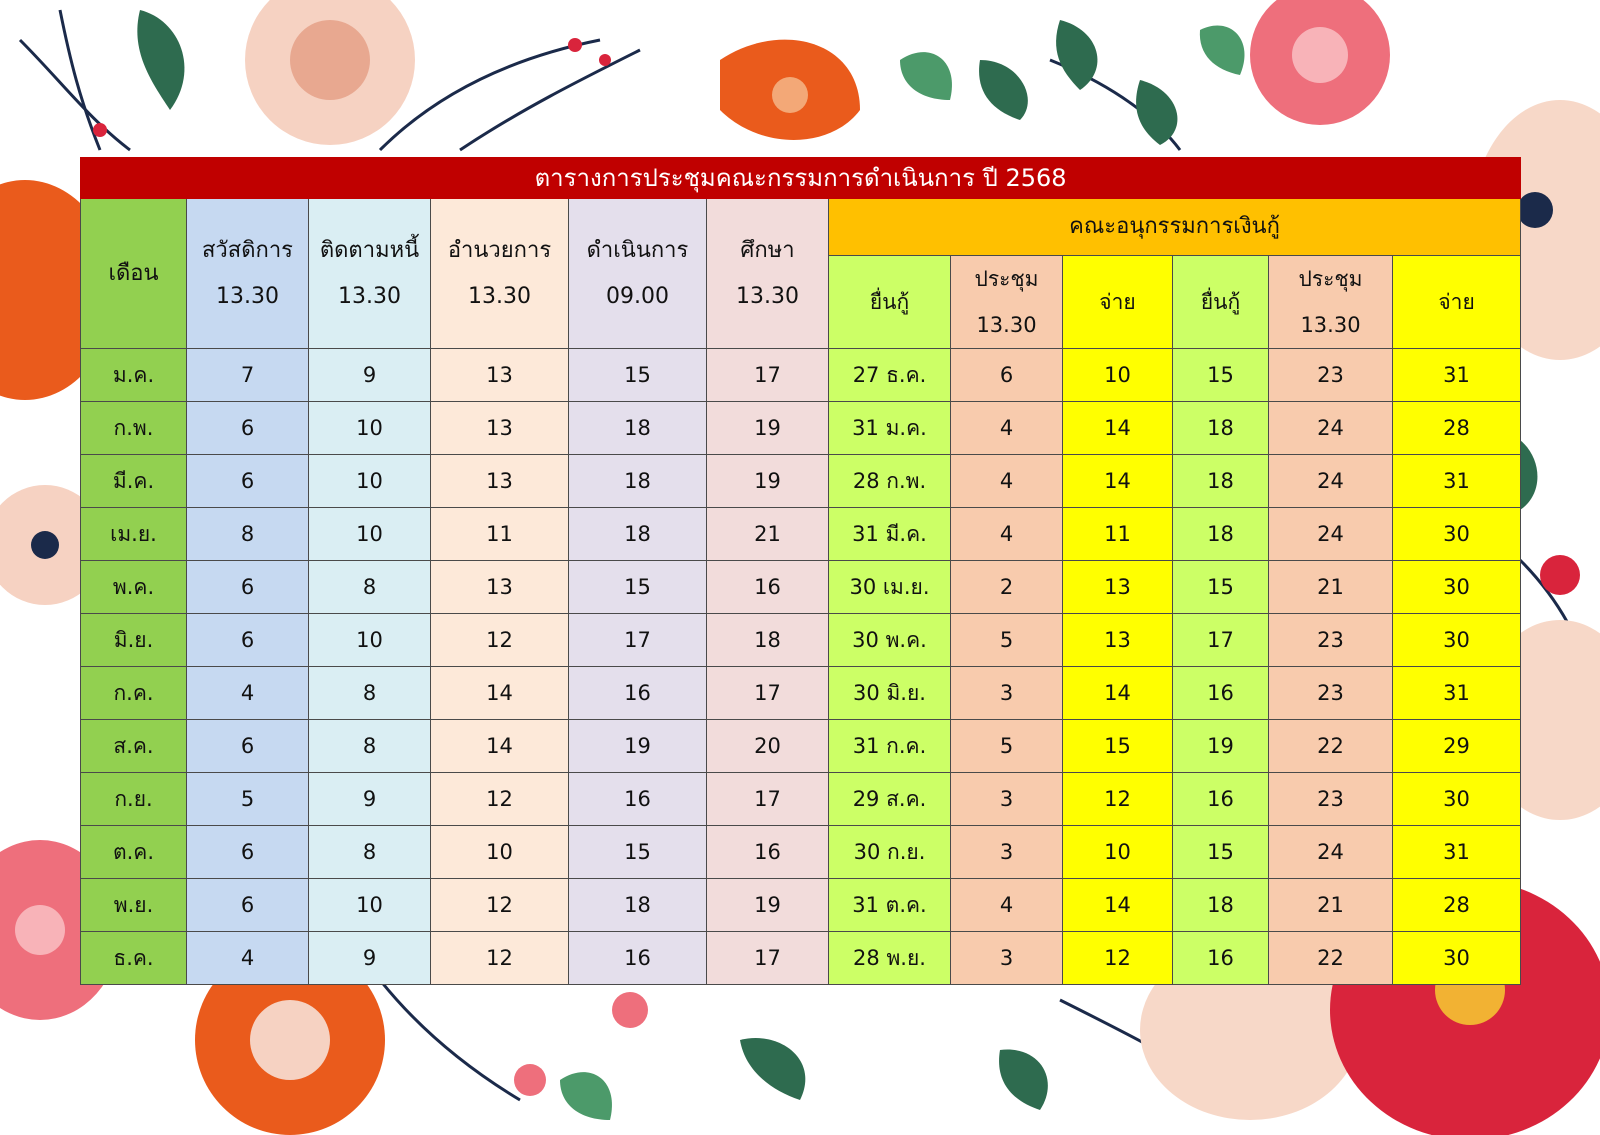 This screenshot has width=1600, height=1135. I want to click on loan-apply-cell-2: 17, so click(1220, 640).